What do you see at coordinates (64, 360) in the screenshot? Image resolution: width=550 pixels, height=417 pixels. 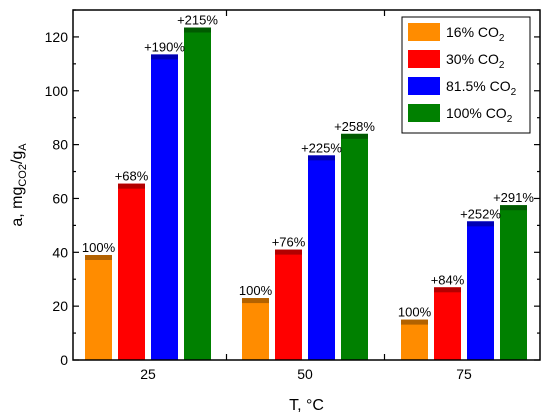 I see `y-tick-label: 0` at bounding box center [64, 360].